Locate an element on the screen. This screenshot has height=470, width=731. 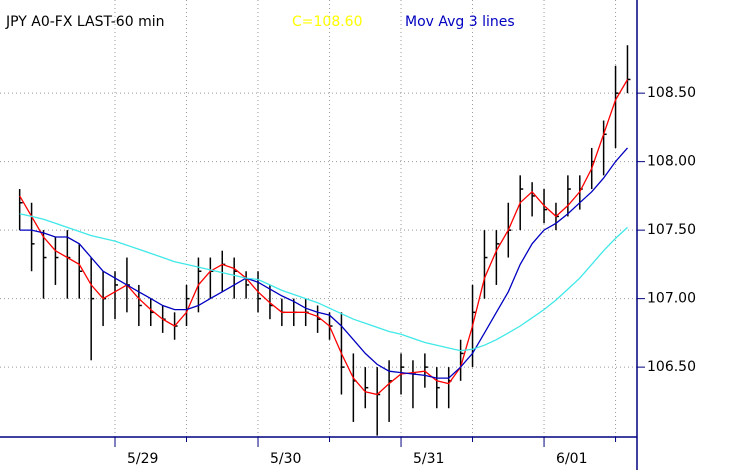
x-tick-label: 5/29 is located at coordinates (142, 459).